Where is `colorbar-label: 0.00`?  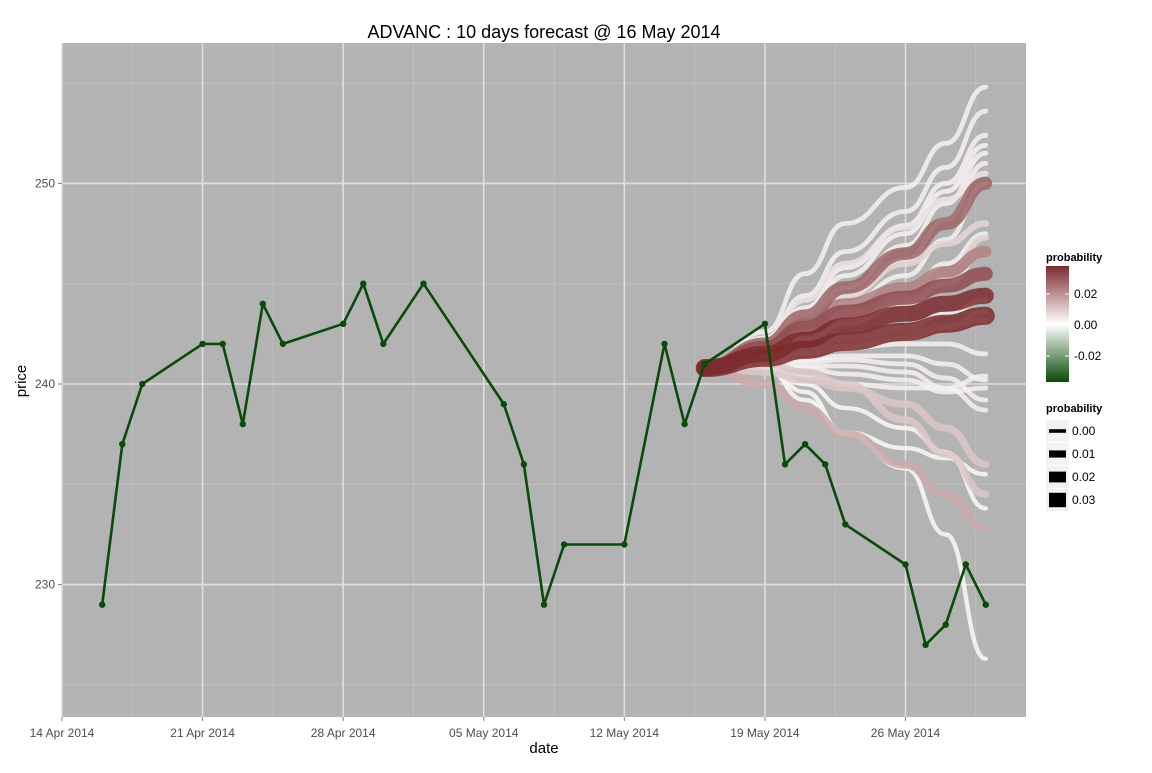 colorbar-label: 0.00 is located at coordinates (1086, 325).